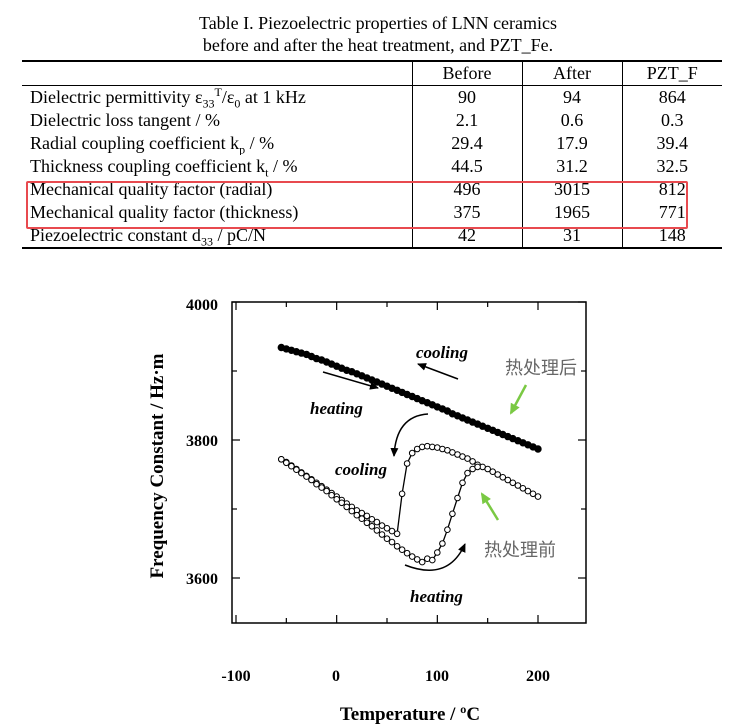  Describe the element at coordinates (671, 120) in the screenshot. I see `cell-pzt: 0.3` at that location.